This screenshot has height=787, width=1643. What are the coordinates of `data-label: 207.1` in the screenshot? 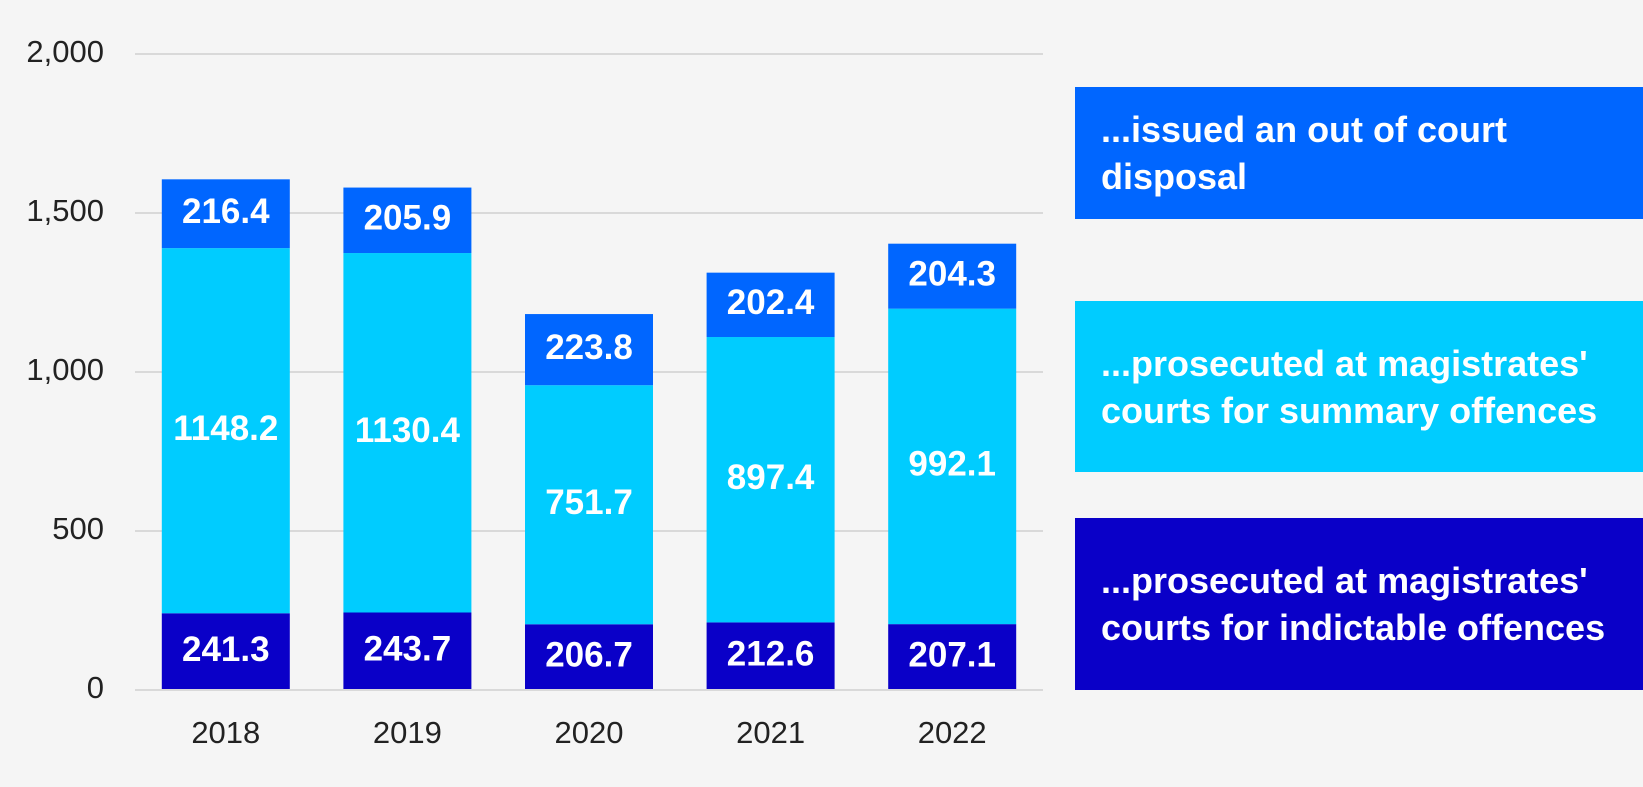 It's located at (952, 654).